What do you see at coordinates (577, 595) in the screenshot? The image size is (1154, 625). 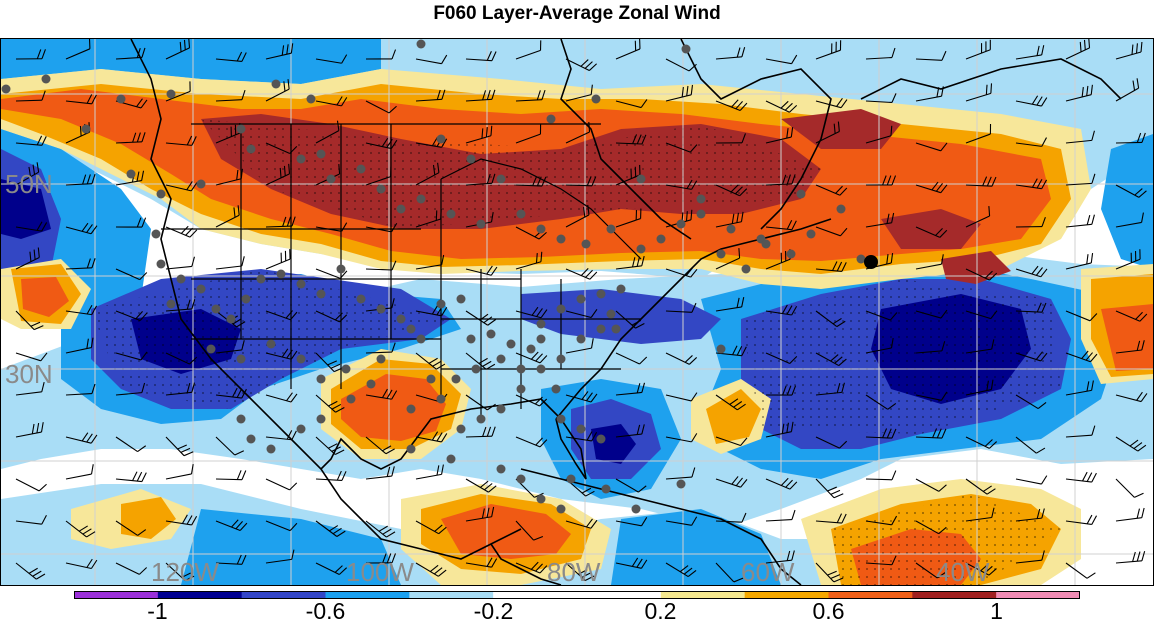 I see `colorbar` at bounding box center [577, 595].